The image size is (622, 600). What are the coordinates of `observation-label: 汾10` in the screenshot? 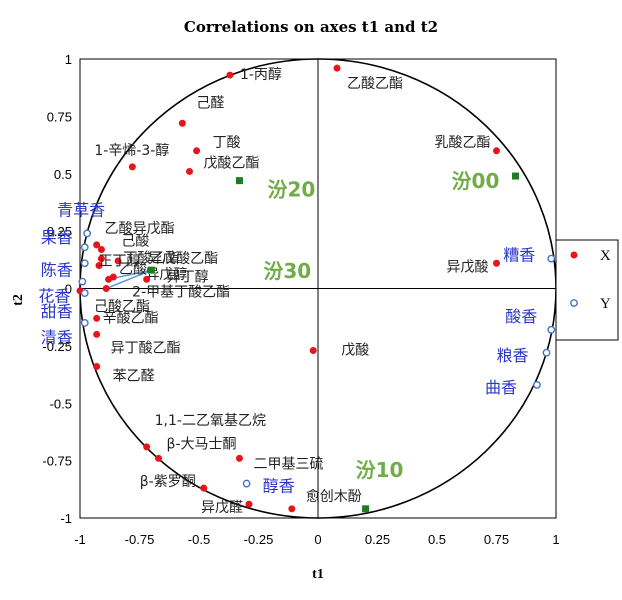 It's located at (380, 470).